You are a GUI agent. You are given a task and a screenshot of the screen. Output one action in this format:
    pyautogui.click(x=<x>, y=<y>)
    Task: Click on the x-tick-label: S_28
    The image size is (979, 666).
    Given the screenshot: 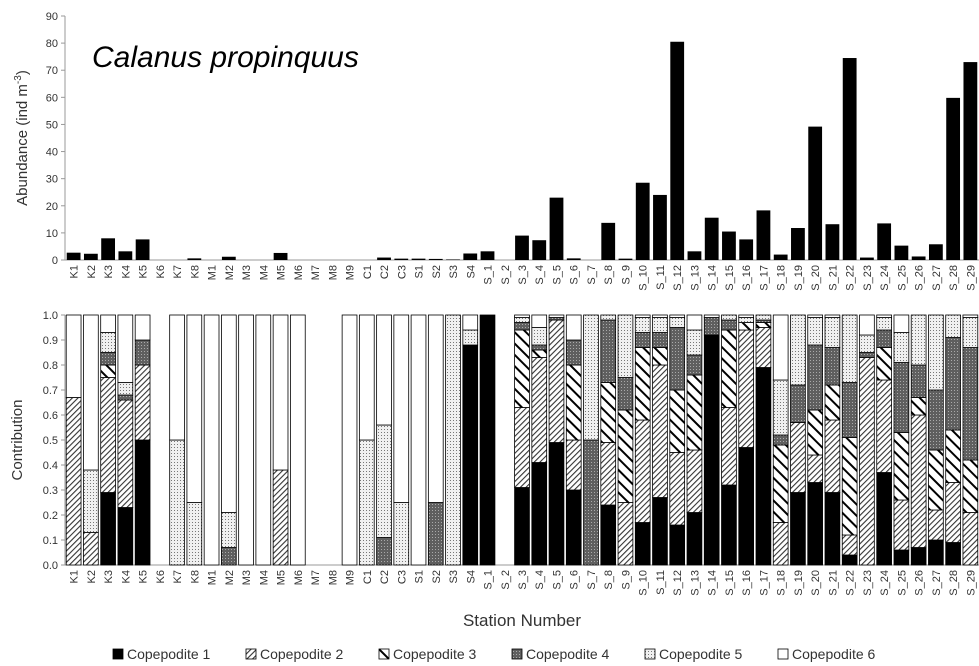 What is the action you would take?
    pyautogui.click(x=954, y=278)
    